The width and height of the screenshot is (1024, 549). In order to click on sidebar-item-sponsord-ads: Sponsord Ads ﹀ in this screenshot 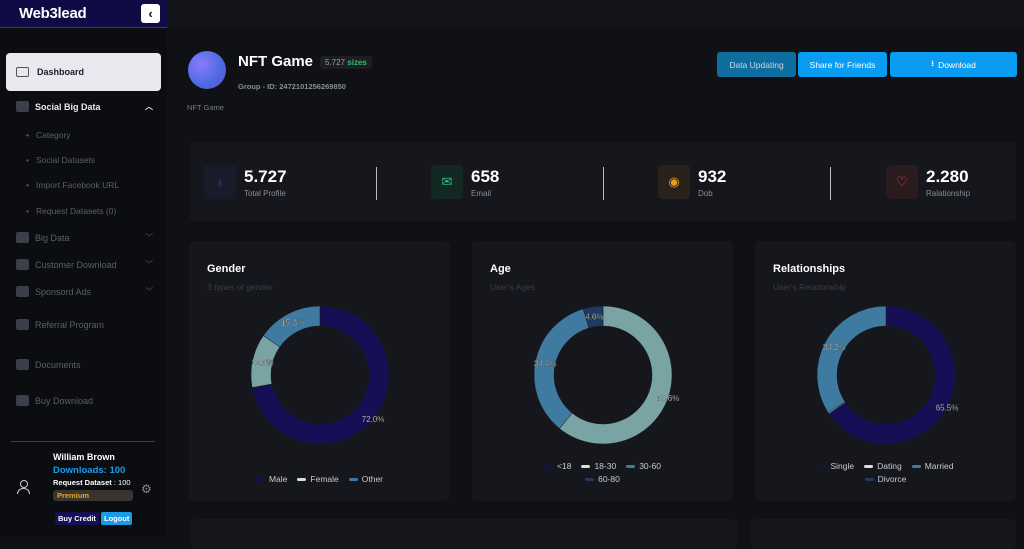, I will do `click(83, 291)`.